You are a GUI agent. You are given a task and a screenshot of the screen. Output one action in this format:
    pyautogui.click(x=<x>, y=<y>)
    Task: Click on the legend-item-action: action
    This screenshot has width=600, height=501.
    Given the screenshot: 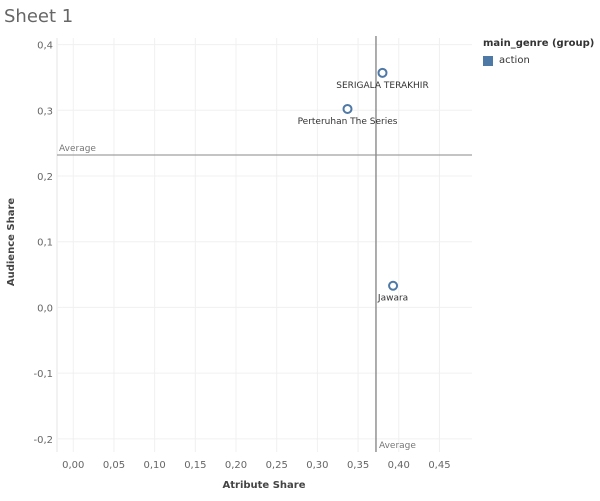 What is the action you would take?
    pyautogui.click(x=538, y=60)
    